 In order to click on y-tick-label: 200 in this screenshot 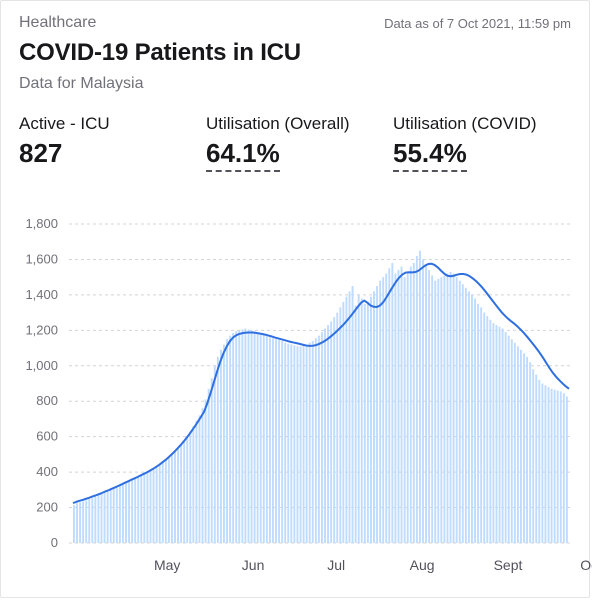, I will do `click(47, 507)`.